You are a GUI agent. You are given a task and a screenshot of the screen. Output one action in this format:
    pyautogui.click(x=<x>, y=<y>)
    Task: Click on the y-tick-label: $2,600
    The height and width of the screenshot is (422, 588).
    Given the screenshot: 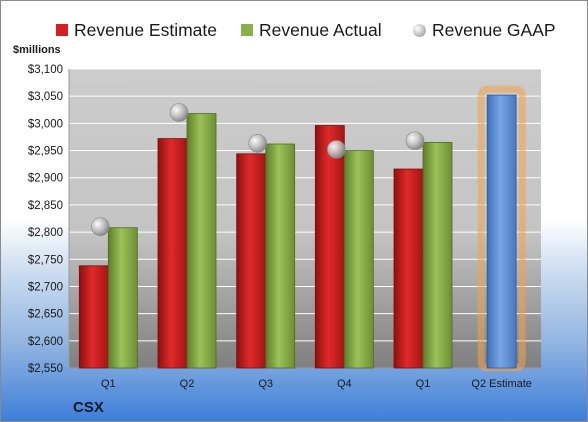 What is the action you would take?
    pyautogui.click(x=45, y=342)
    